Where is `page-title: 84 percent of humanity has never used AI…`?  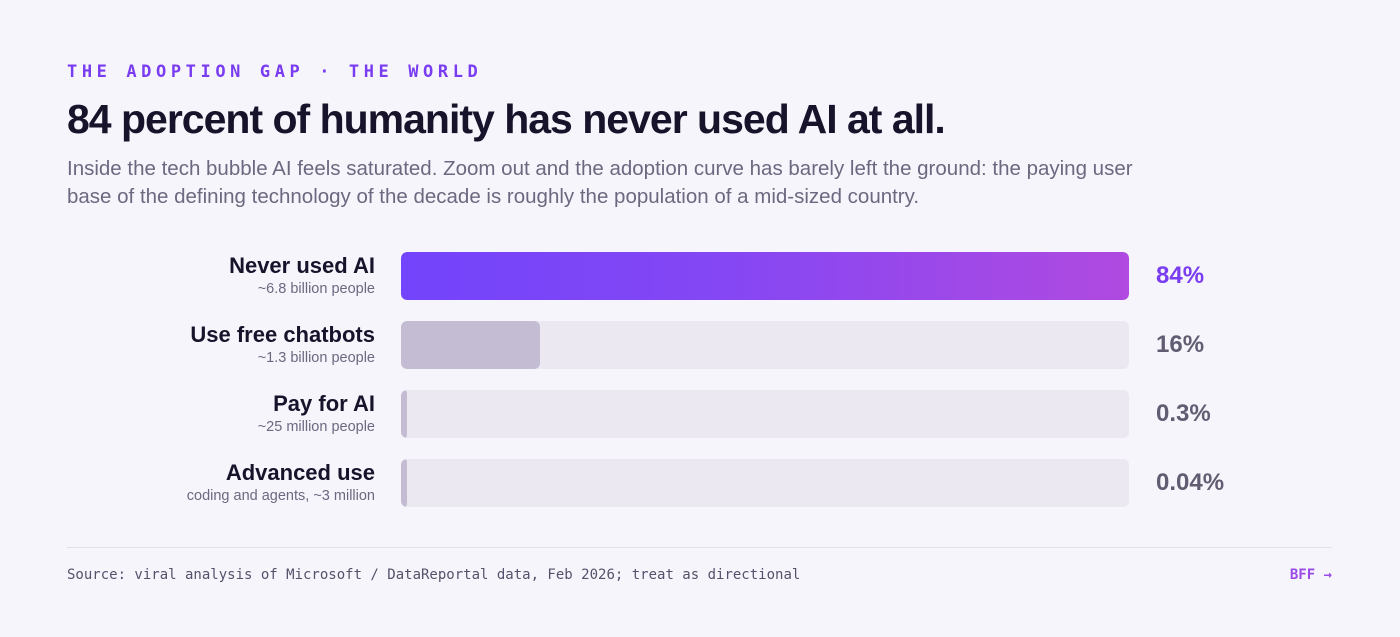 page-title: 84 percent of humanity has never used AI… is located at coordinates (506, 119).